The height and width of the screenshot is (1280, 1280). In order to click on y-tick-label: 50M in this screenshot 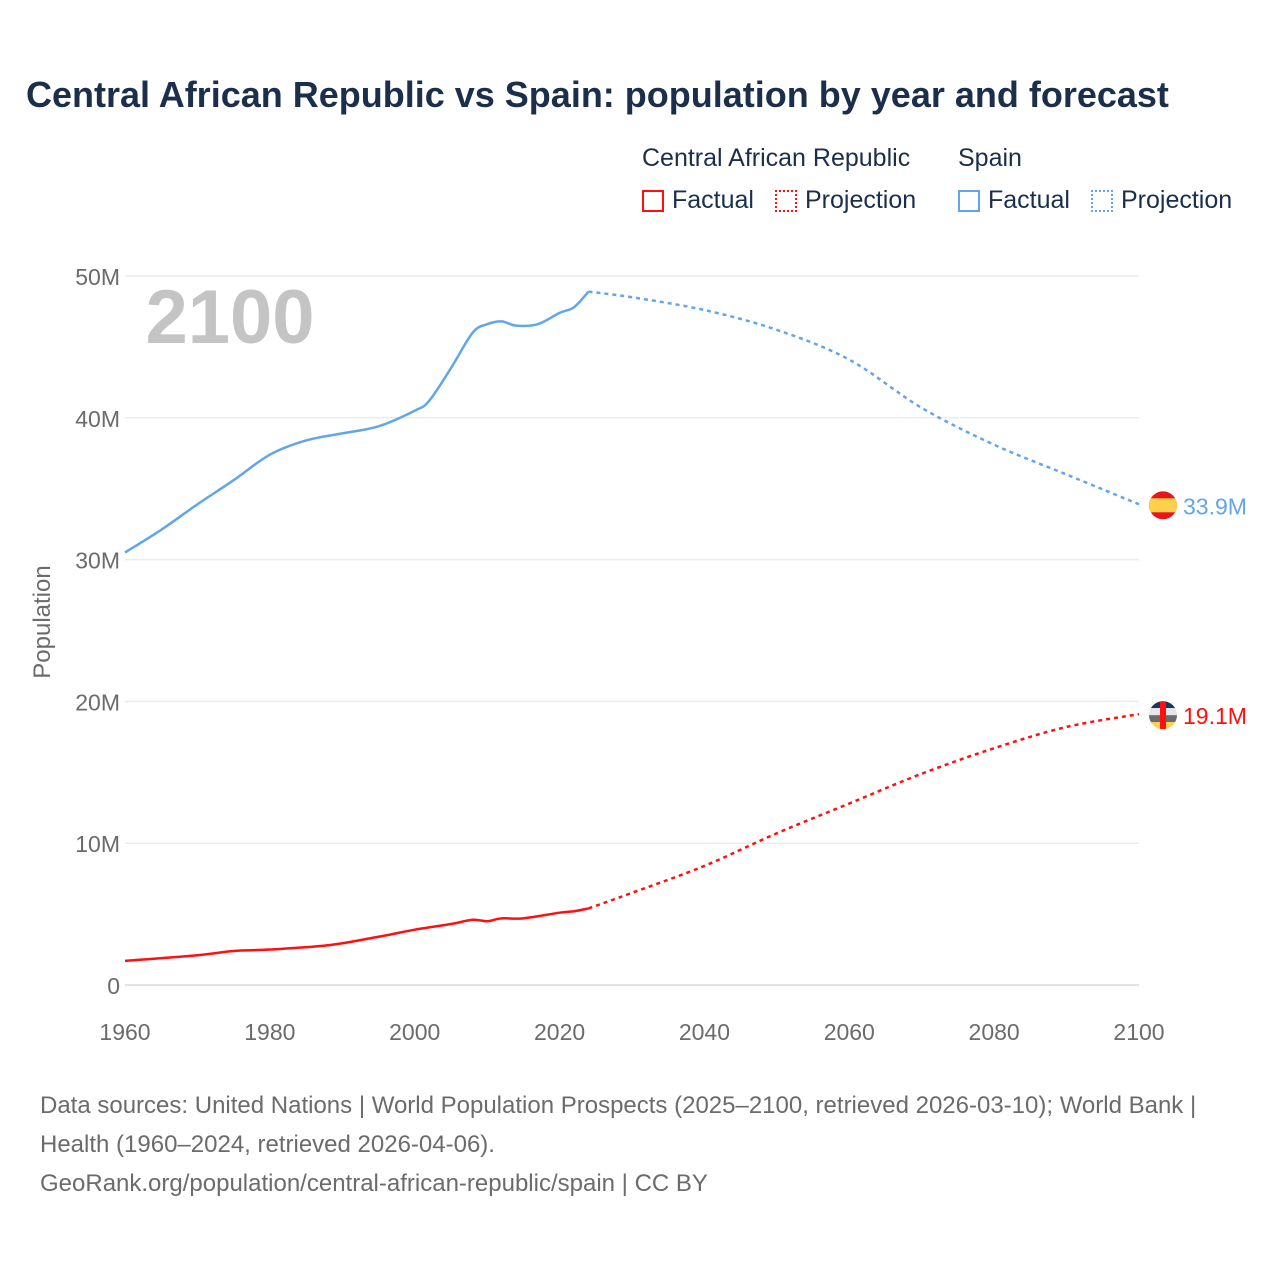, I will do `click(97, 277)`.